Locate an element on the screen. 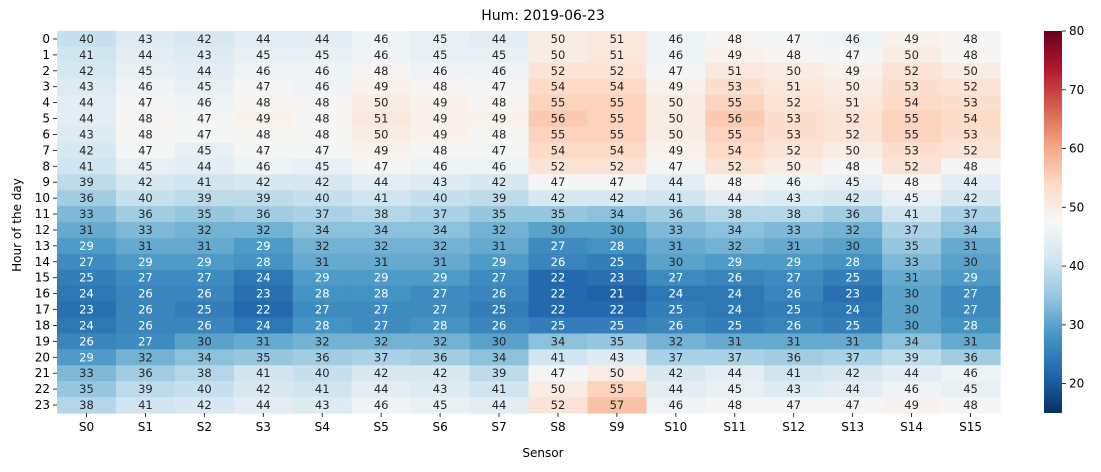  y-tick-label: 13 is located at coordinates (42, 246).